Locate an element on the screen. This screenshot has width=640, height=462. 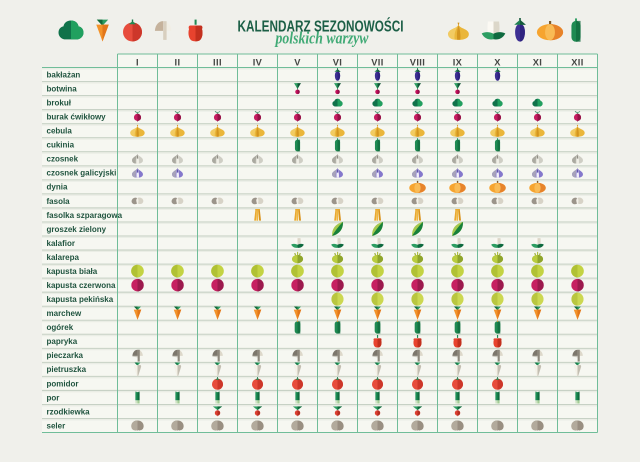
svg-text: X is located at coordinates (497, 62).